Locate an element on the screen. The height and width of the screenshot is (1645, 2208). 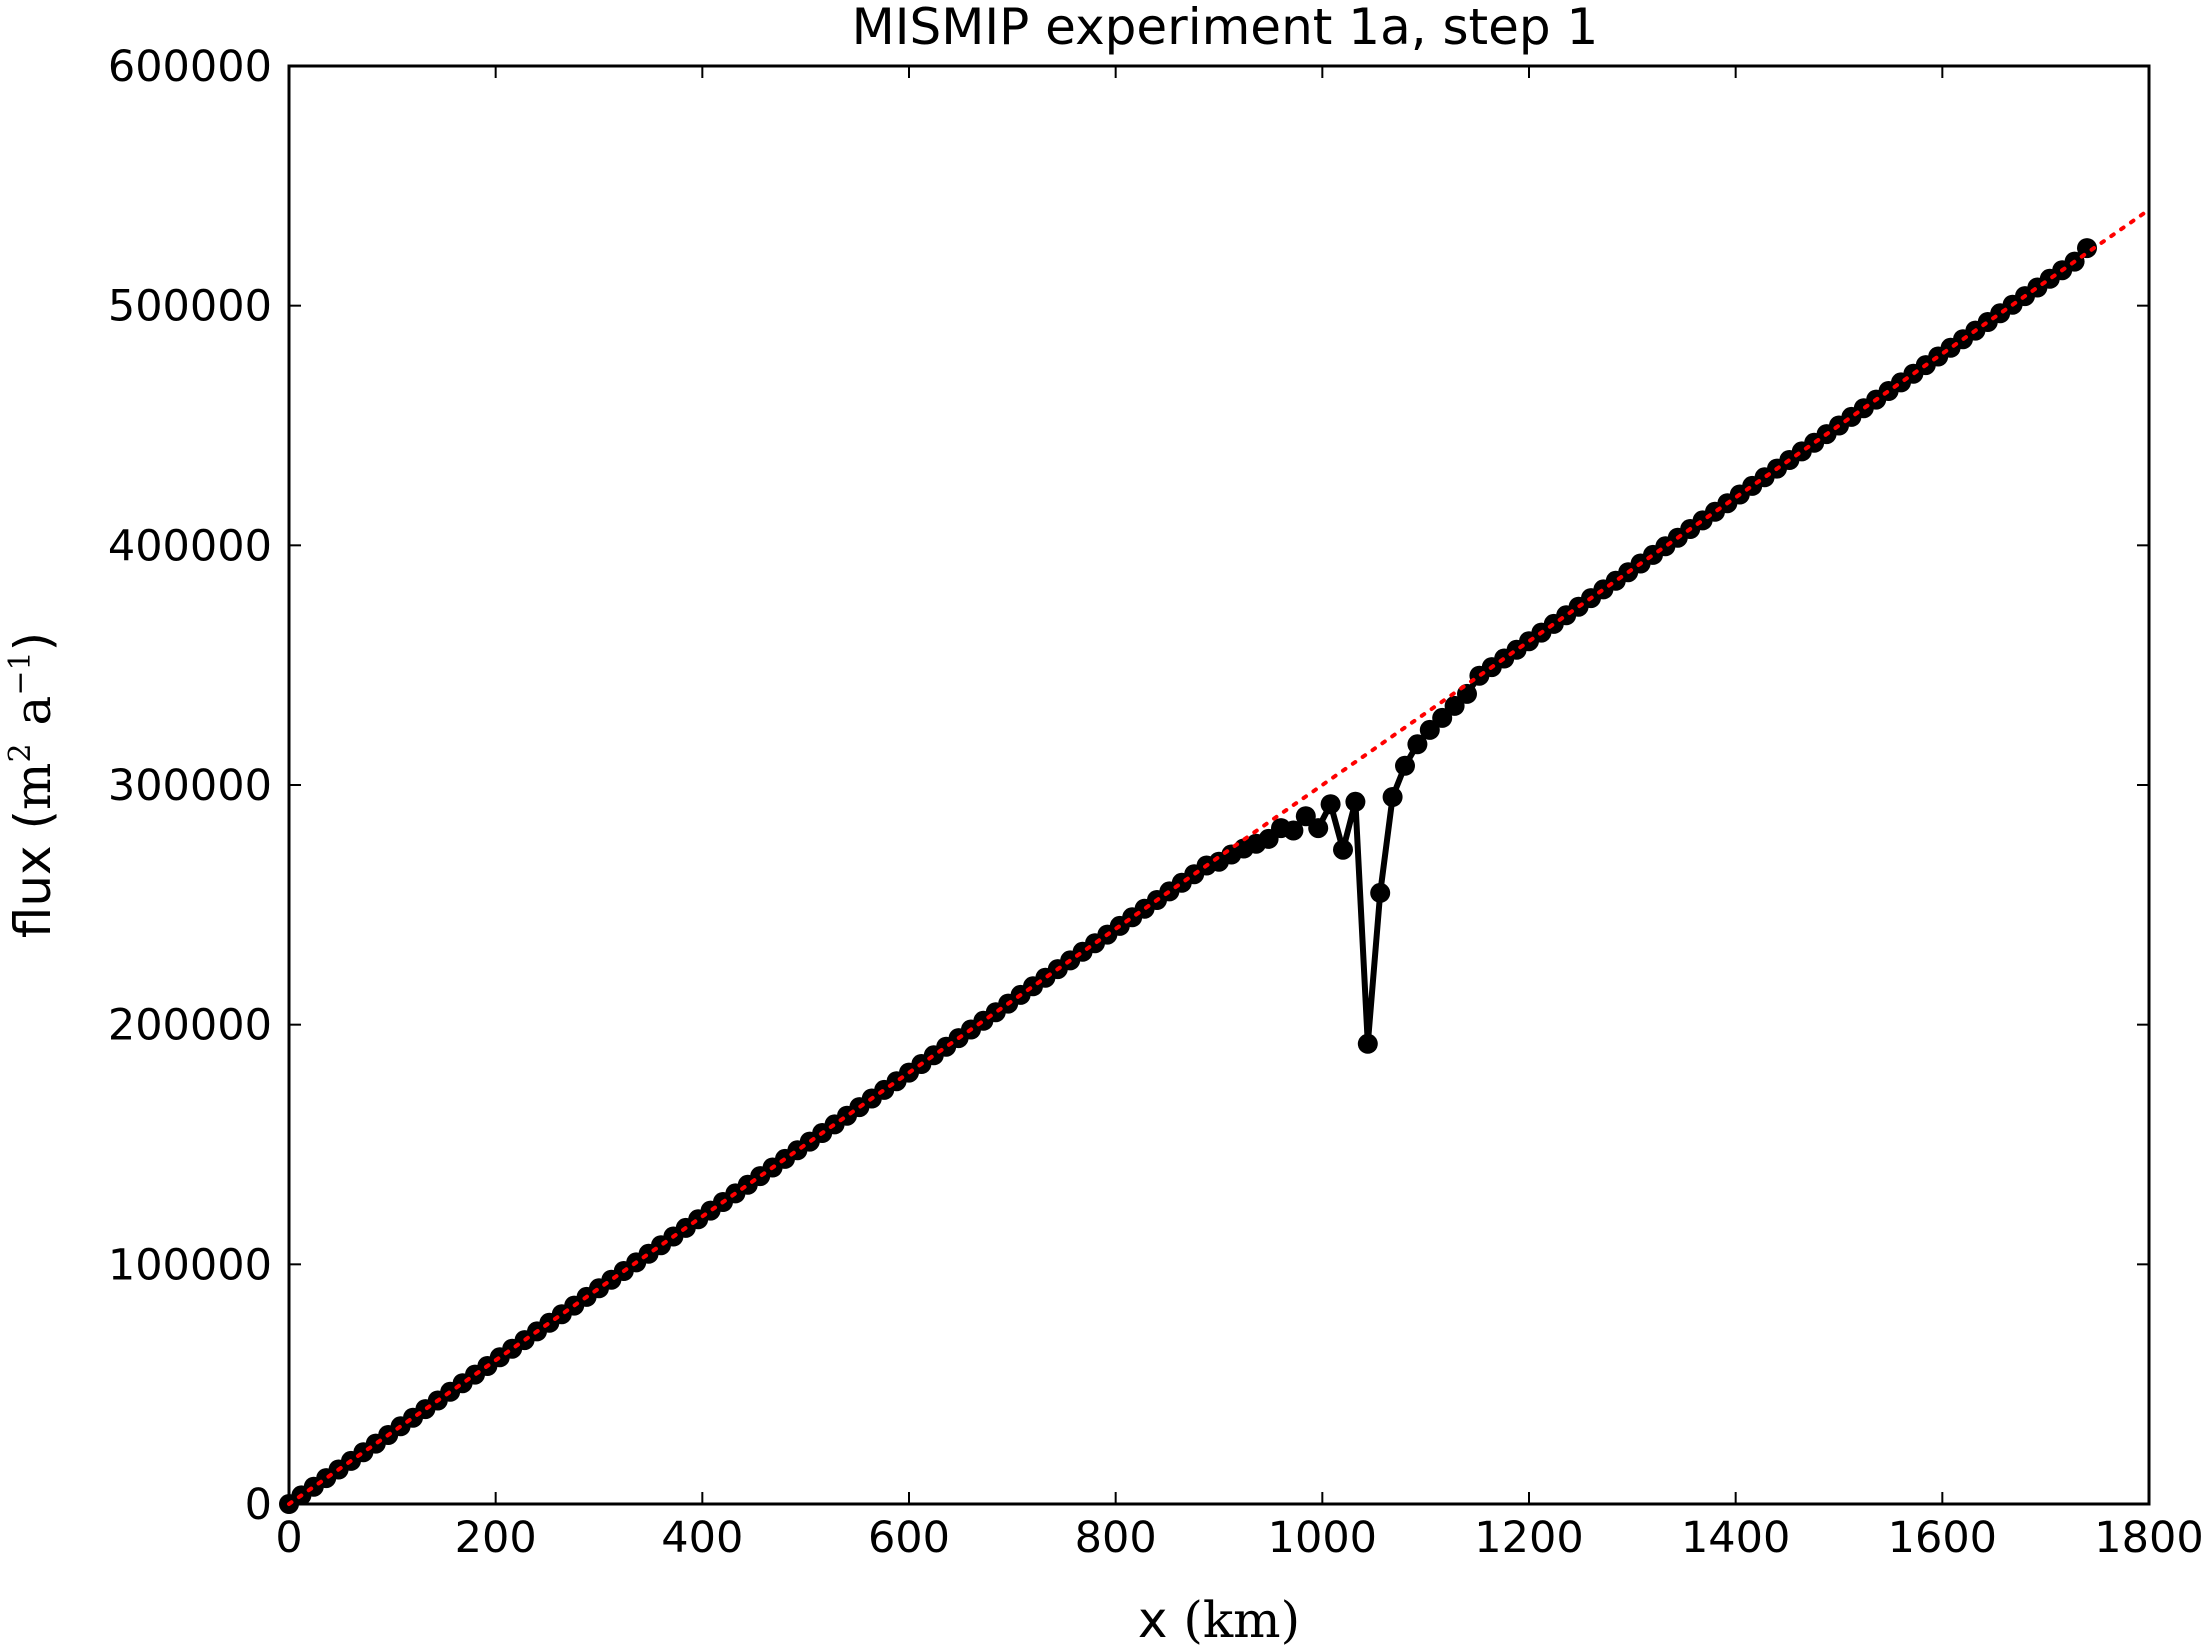
x-tick-label: 1600 is located at coordinates (1942, 1538).